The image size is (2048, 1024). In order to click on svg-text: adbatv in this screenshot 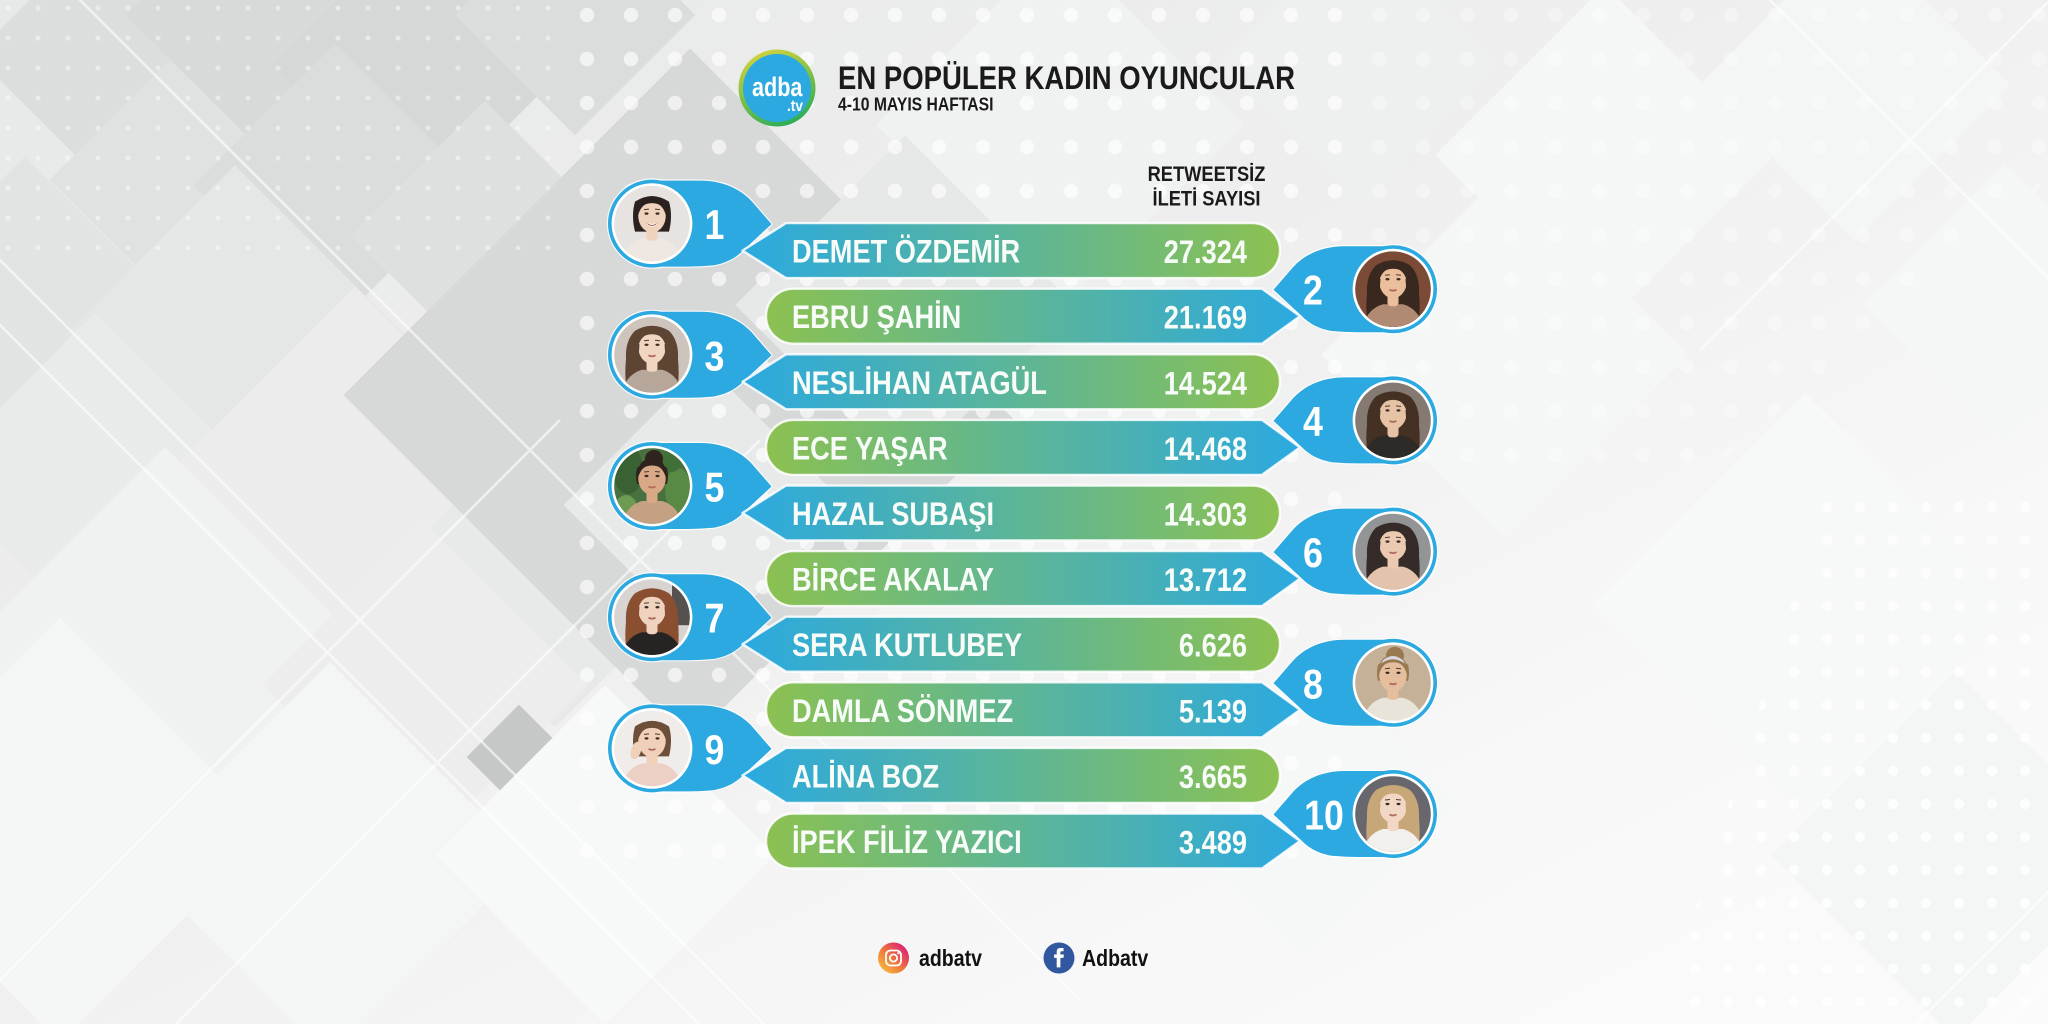, I will do `click(950, 958)`.